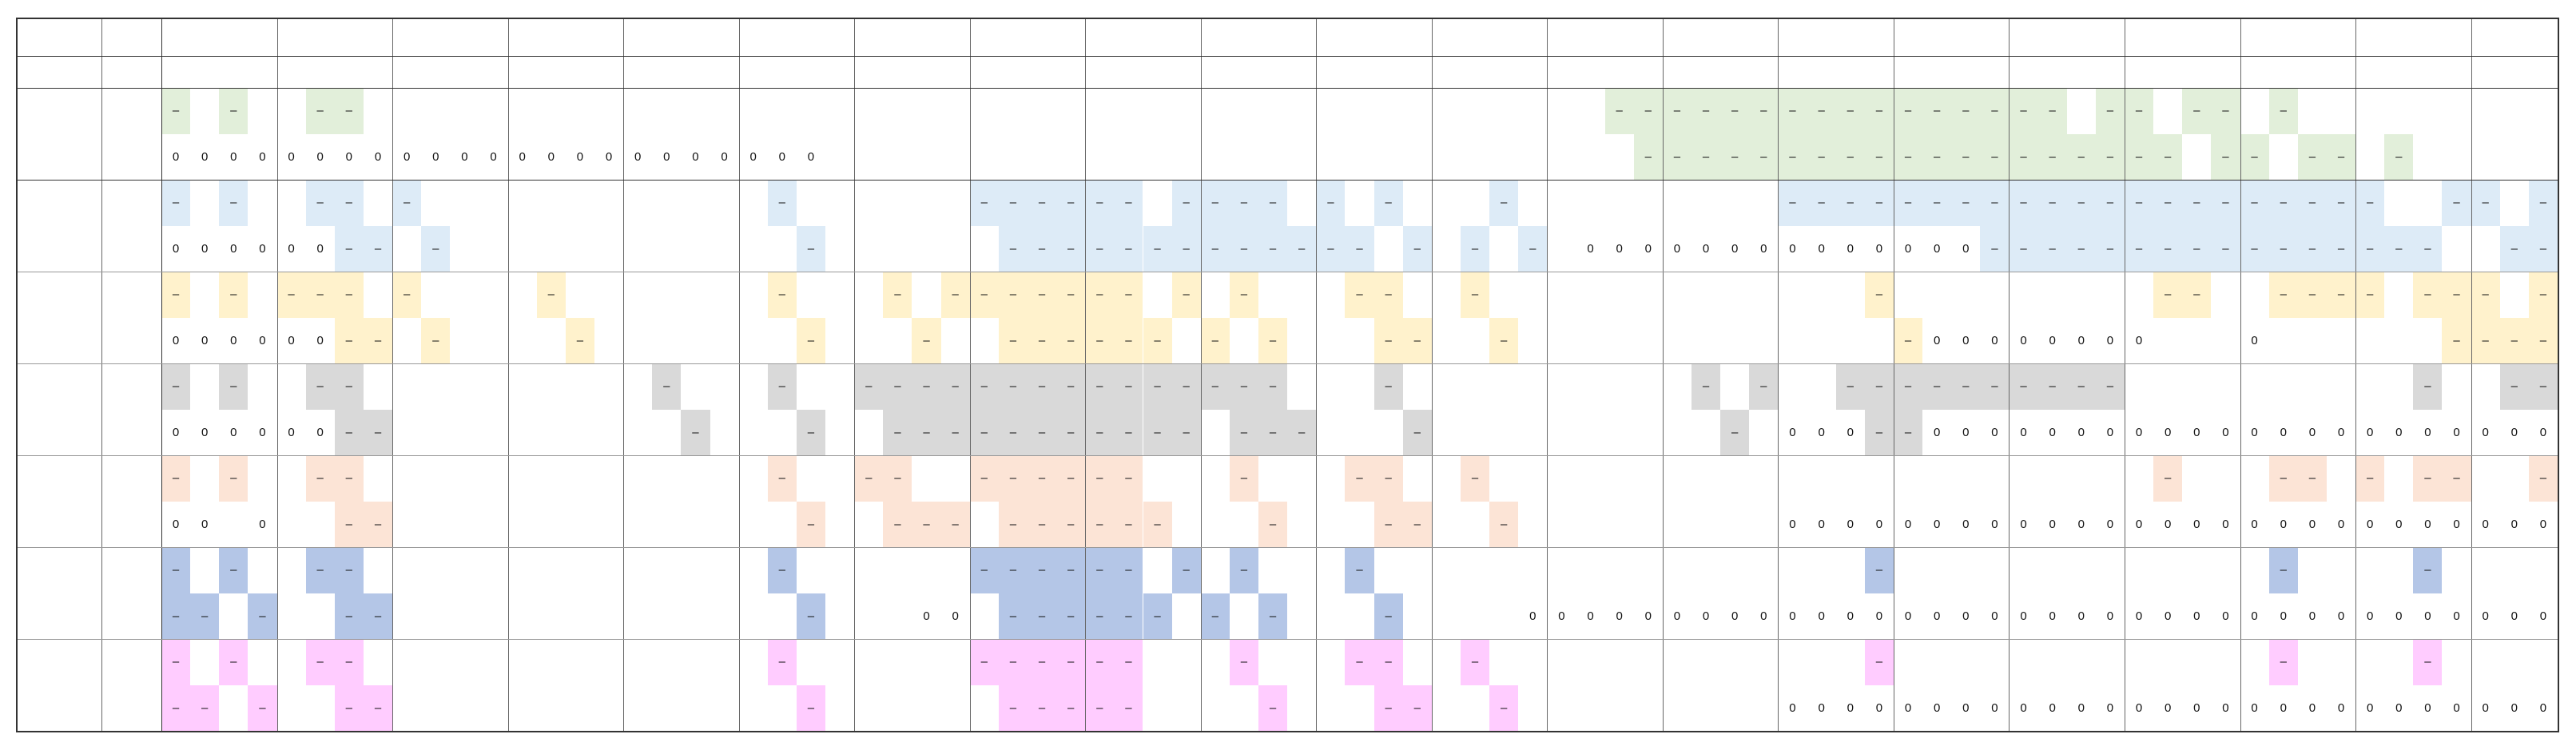 This screenshot has height=750, width=2576. I want to click on metric-label-delta1, so click(131, 709).